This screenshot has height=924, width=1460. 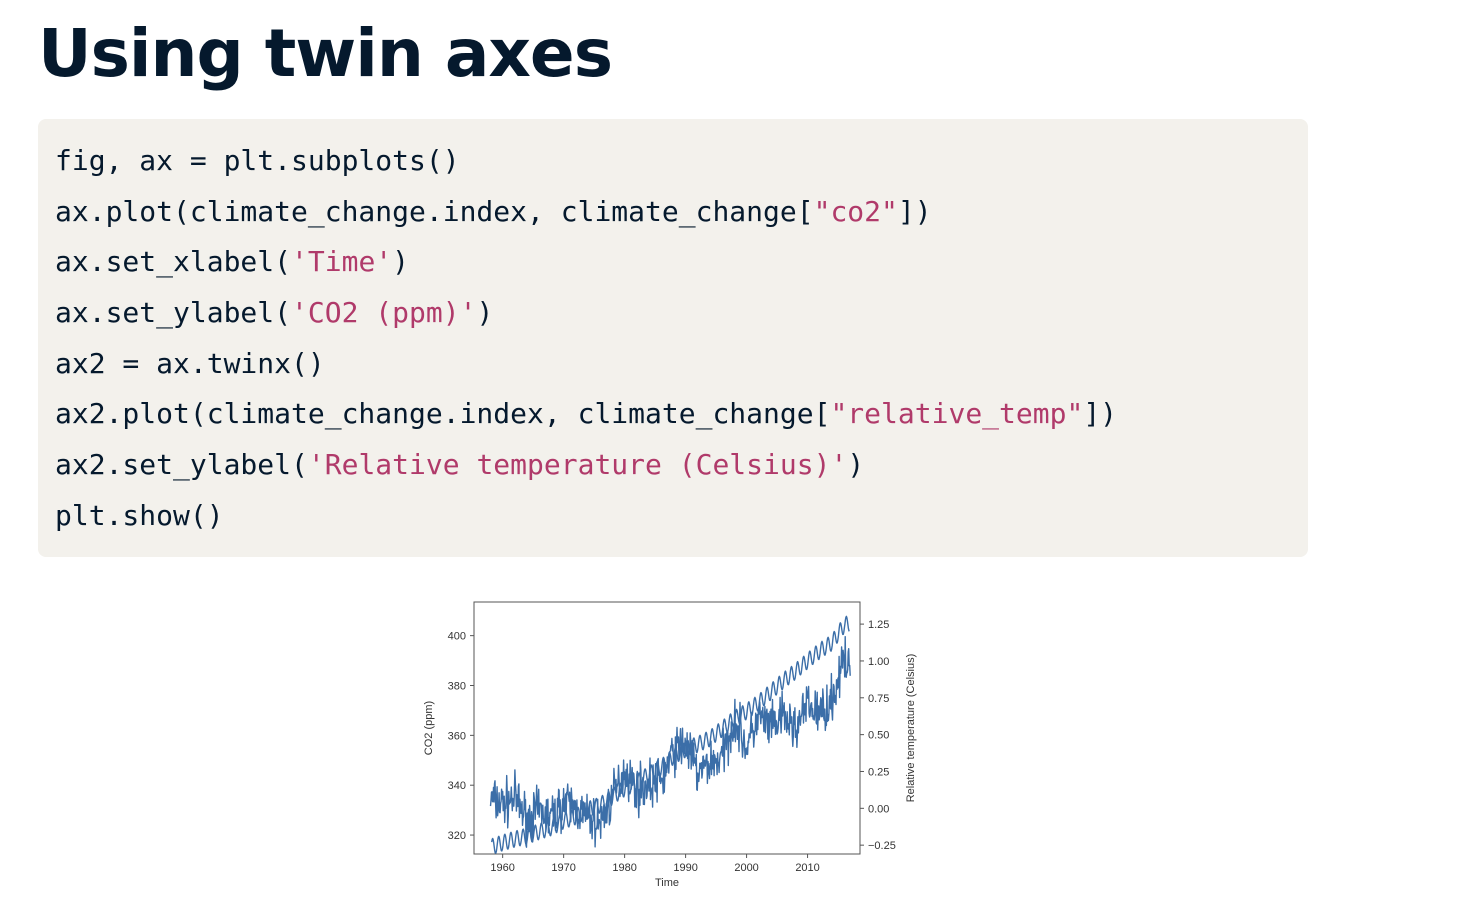 What do you see at coordinates (181, 465) in the screenshot?
I see `code-token: ax2.set_ylabel(` at bounding box center [181, 465].